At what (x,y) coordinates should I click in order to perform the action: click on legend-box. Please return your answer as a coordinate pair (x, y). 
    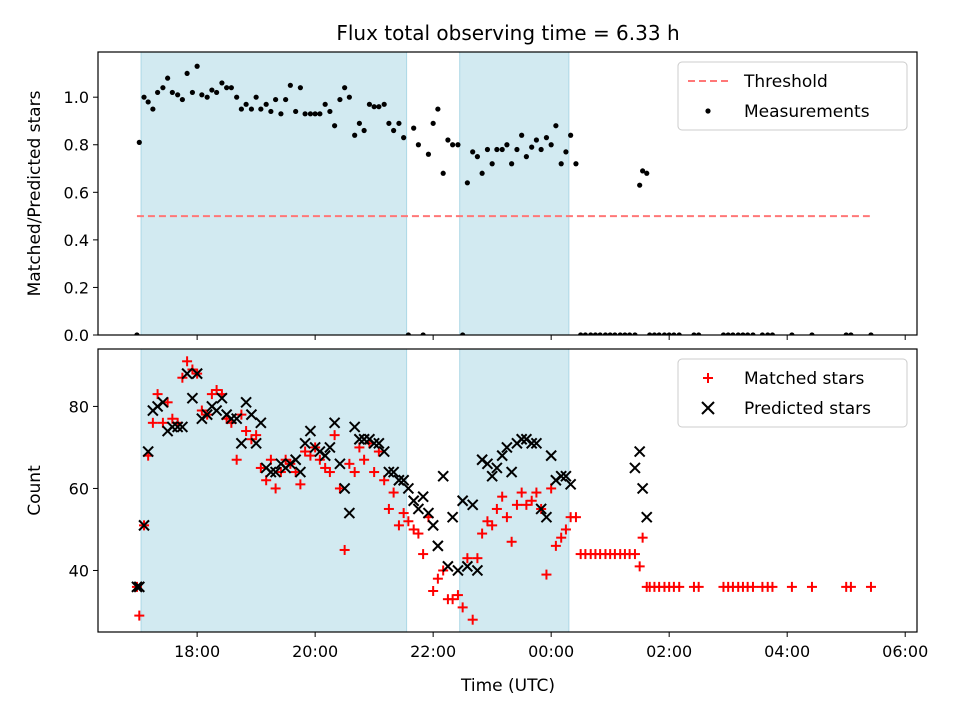
    Looking at the image, I should click on (792, 96).